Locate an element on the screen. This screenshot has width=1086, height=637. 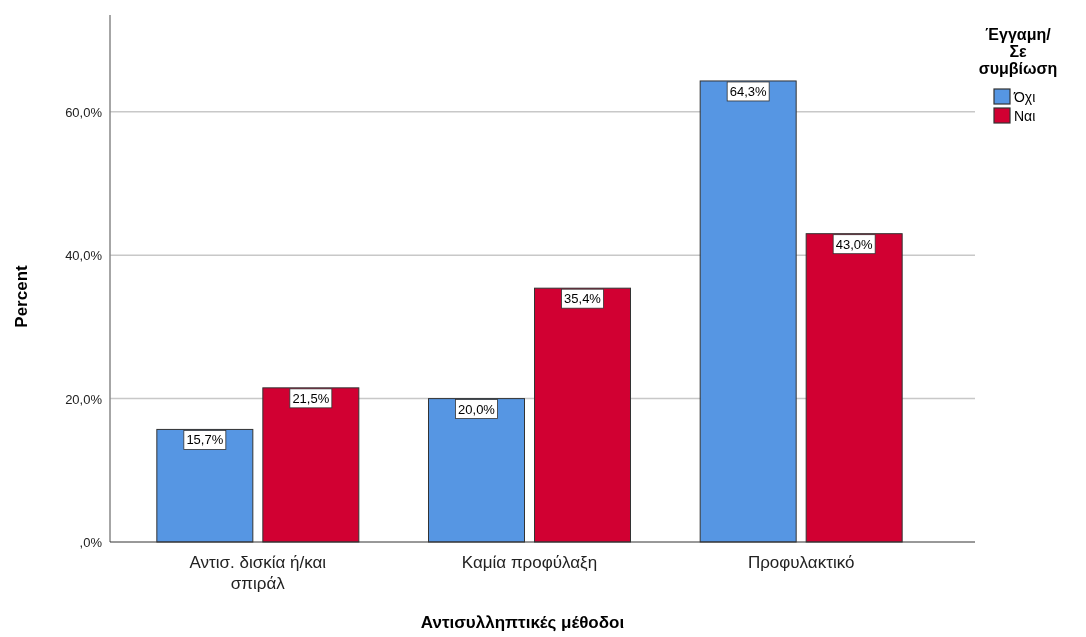
x-tick-label: Προφυλακτικό is located at coordinates (801, 562).